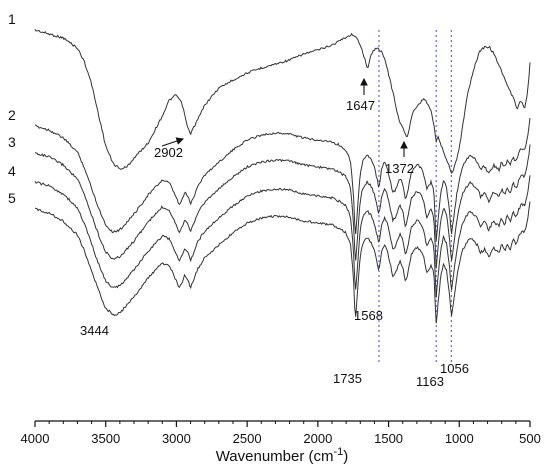 This screenshot has width=550, height=471. What do you see at coordinates (430, 381) in the screenshot?
I see `peak-label-1163: 1163` at bounding box center [430, 381].